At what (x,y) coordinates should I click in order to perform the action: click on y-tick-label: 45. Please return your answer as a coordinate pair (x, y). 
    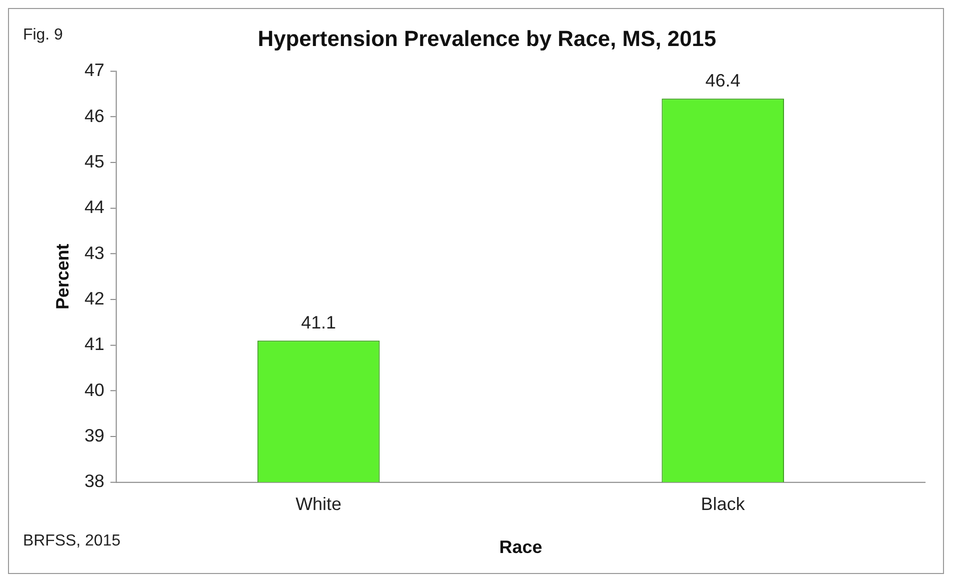
    Looking at the image, I should click on (94, 161).